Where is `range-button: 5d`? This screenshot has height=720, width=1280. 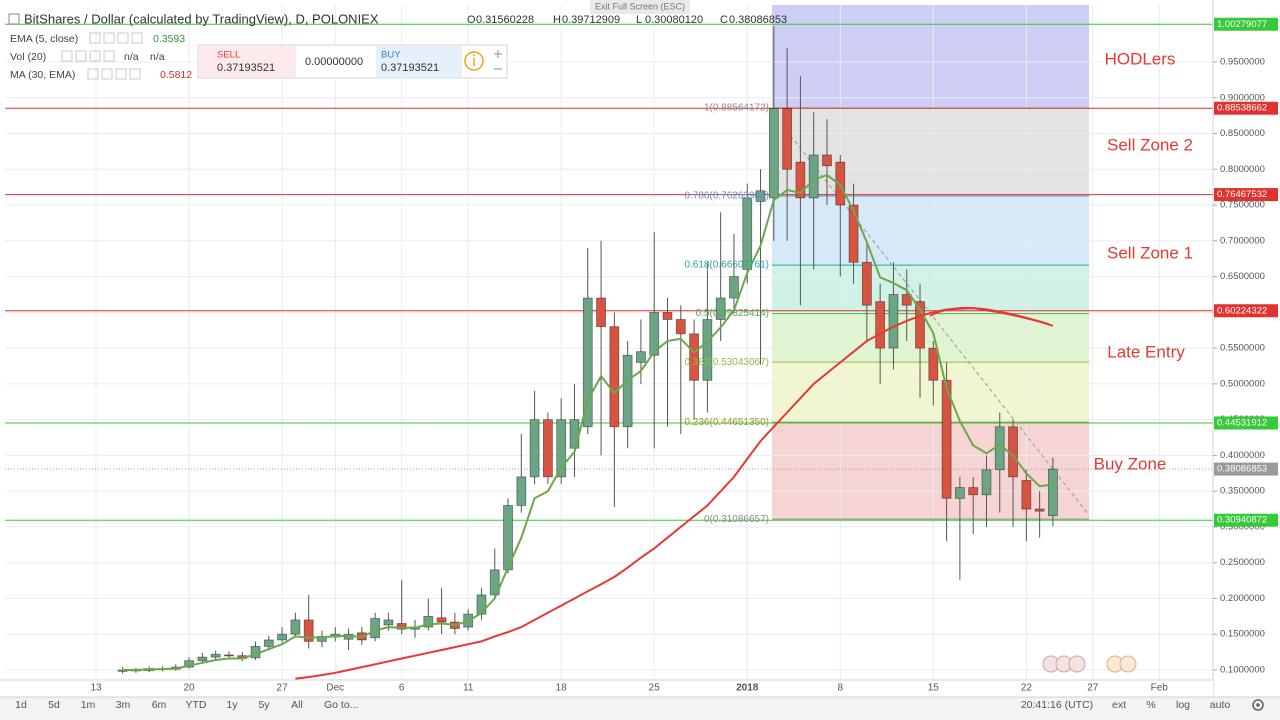 range-button: 5d is located at coordinates (54, 705).